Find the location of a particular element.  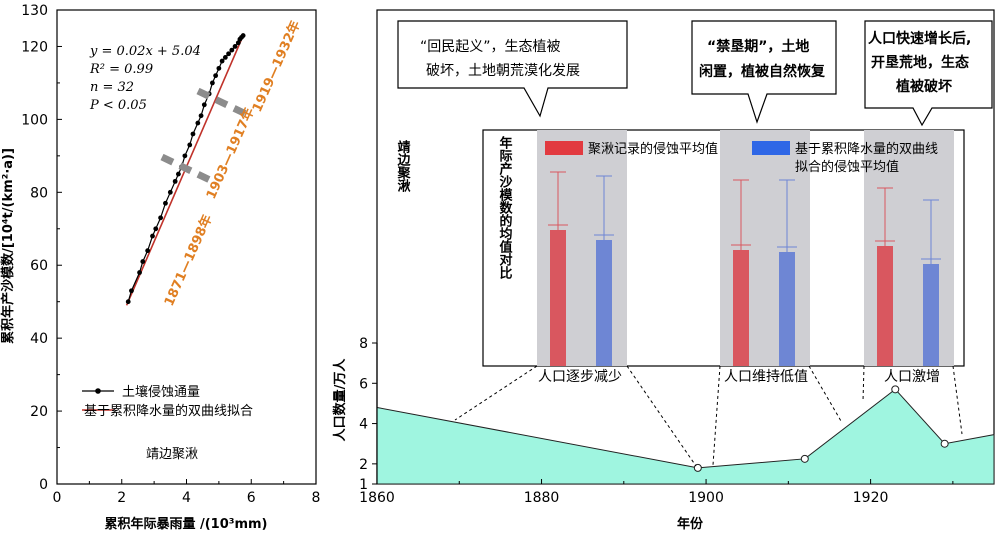

right-x-ticks: 1860 1880 1900 1920 is located at coordinates (656, 492).